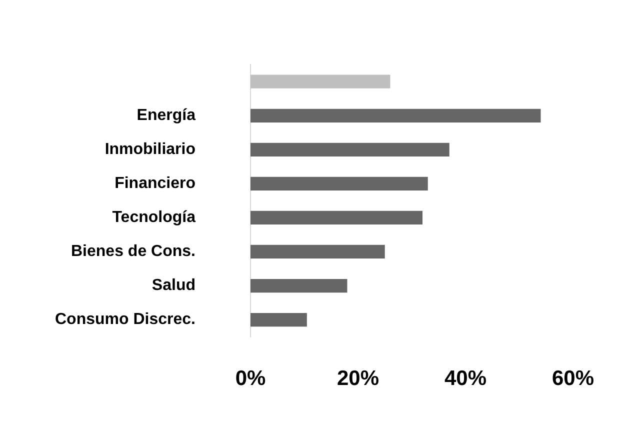 The height and width of the screenshot is (430, 624). I want to click on y-tick-label: Tecnología, so click(154, 217).